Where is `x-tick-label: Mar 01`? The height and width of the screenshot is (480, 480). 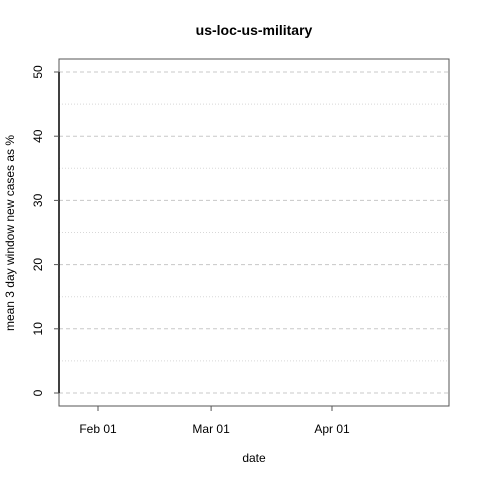
x-tick-label: Mar 01 is located at coordinates (211, 429).